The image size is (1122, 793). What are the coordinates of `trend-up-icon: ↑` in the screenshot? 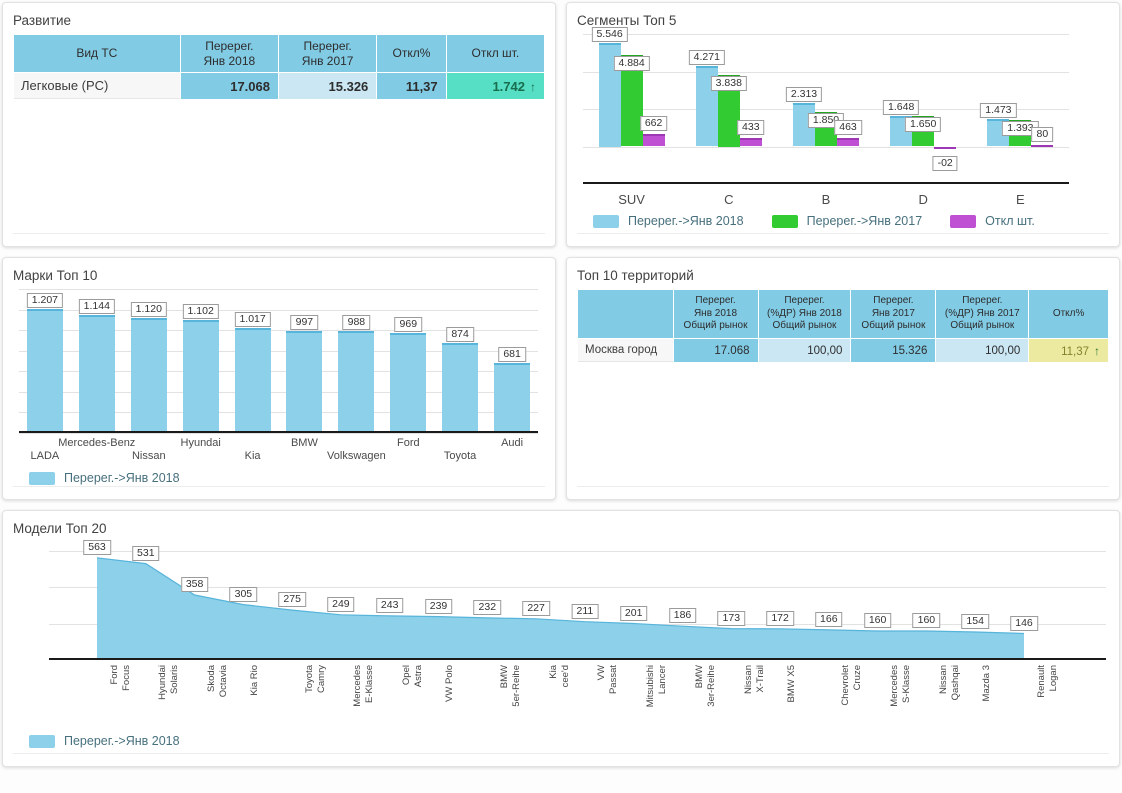 It's located at (1097, 350).